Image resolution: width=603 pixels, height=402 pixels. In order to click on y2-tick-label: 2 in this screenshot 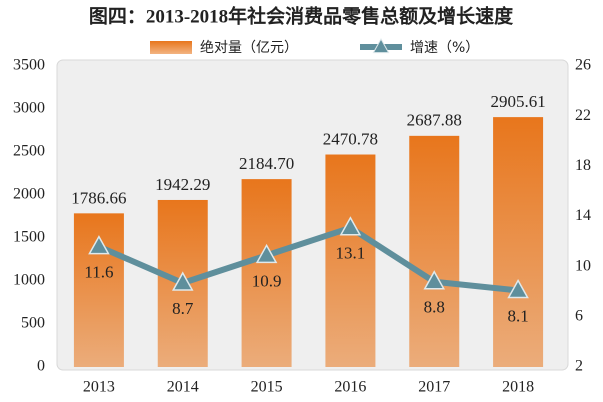, I will do `click(579, 366)`.